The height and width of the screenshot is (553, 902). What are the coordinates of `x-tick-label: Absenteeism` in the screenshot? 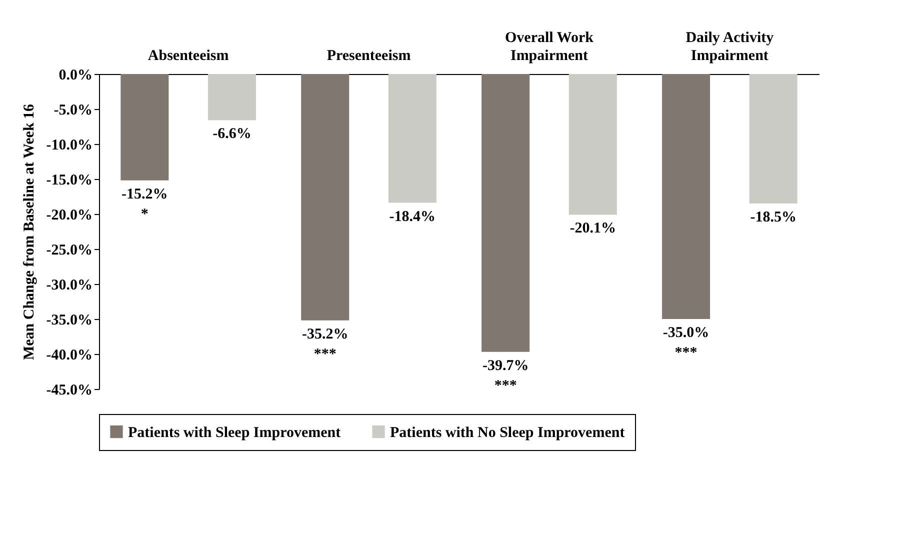 It's located at (189, 56).